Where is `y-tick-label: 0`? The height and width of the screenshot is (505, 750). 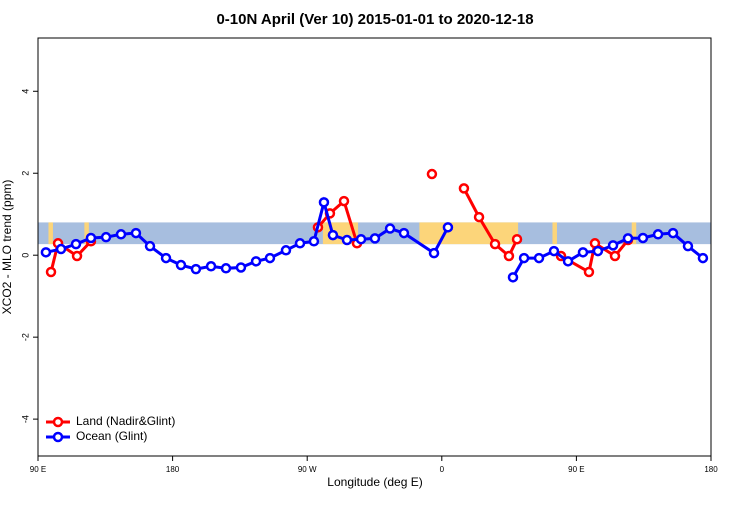 y-tick-label: 0 is located at coordinates (25, 255).